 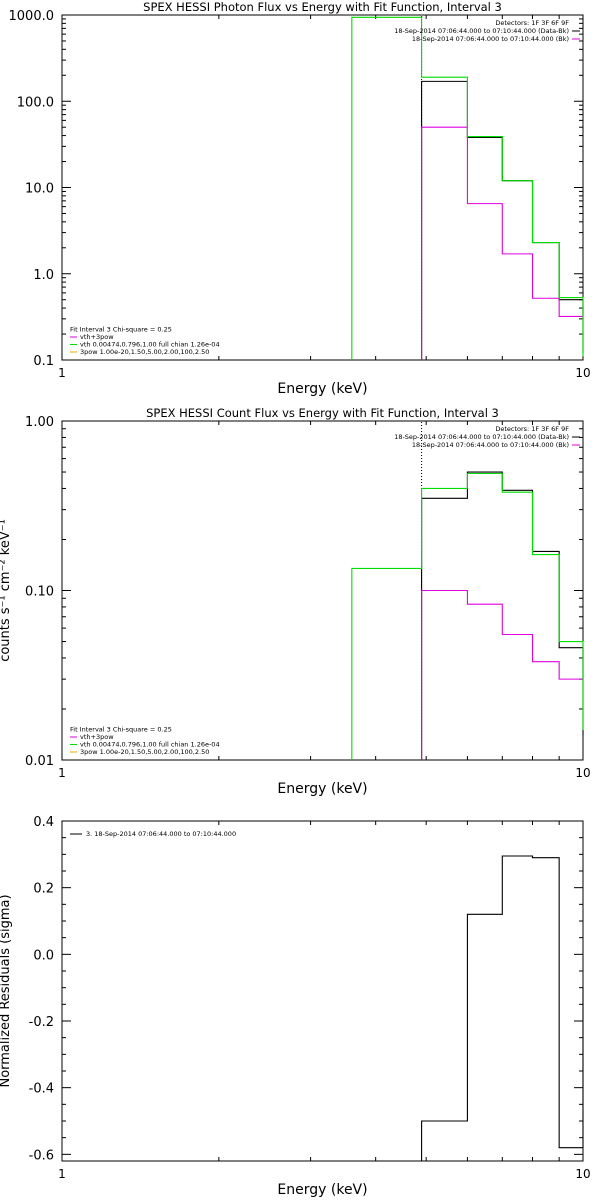 What do you see at coordinates (35, 102) in the screenshot?
I see `y-tick-label: 100.0` at bounding box center [35, 102].